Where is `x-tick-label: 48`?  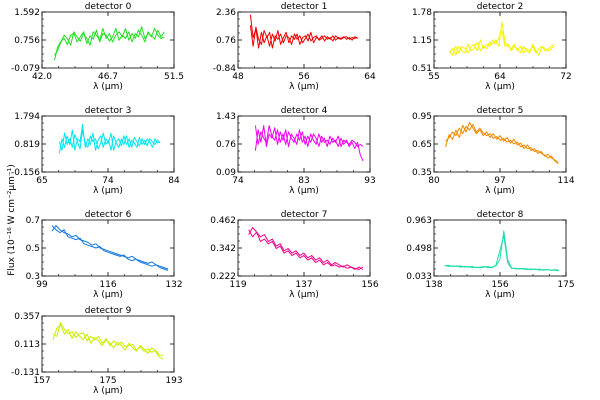 x-tick-label: 48 is located at coordinates (238, 77).